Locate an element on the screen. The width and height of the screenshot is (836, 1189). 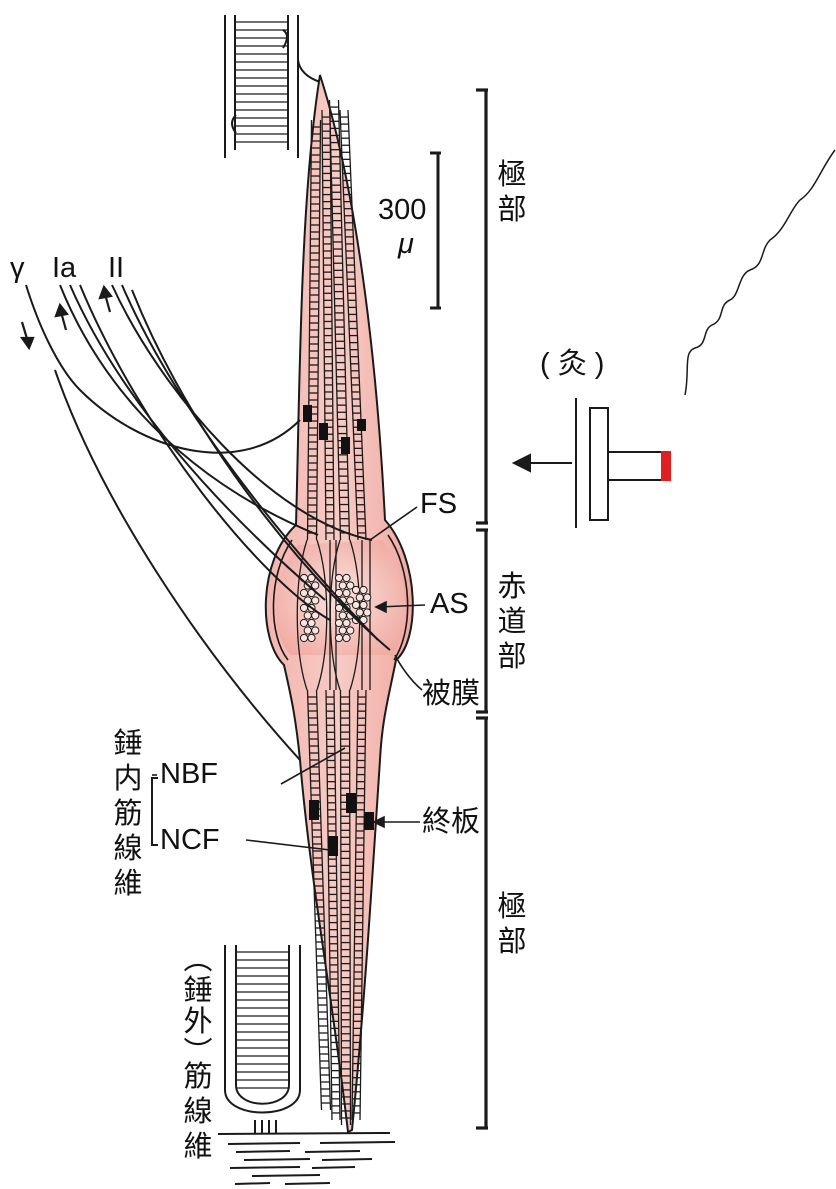
tendon-lines is located at coordinates (306, 1158).